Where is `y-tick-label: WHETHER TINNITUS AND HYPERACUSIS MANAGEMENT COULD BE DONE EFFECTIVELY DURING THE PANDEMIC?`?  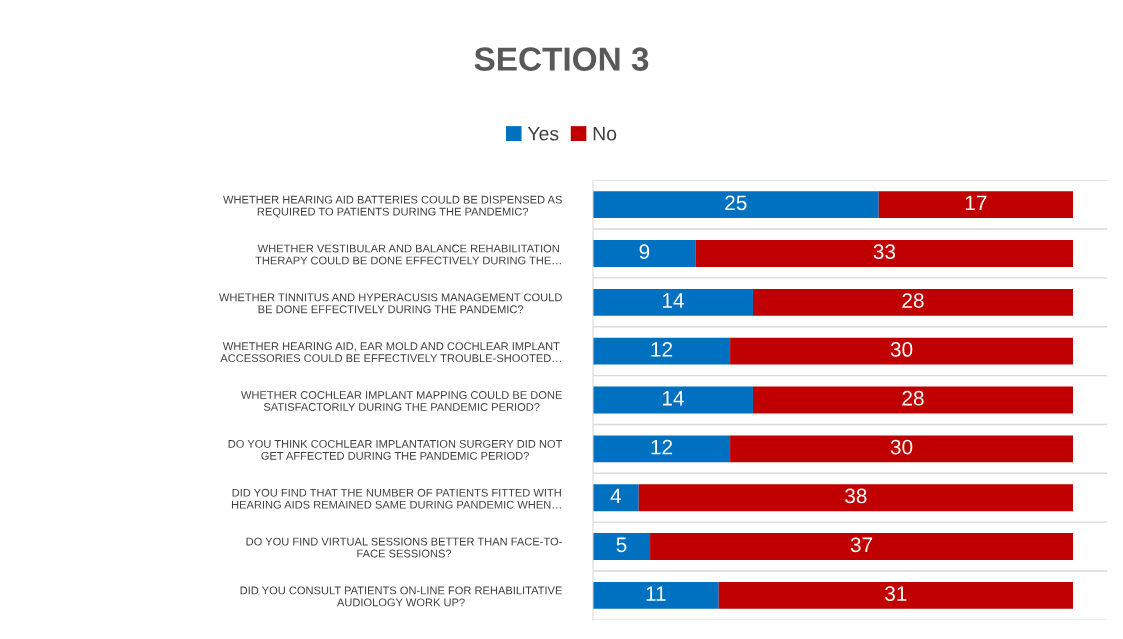
y-tick-label: WHETHER TINNITUS AND HYPERACUSIS MANAGEMENT COULD BE DONE EFFECTIVELY DURING THE PANDEMIC? is located at coordinates (390, 303).